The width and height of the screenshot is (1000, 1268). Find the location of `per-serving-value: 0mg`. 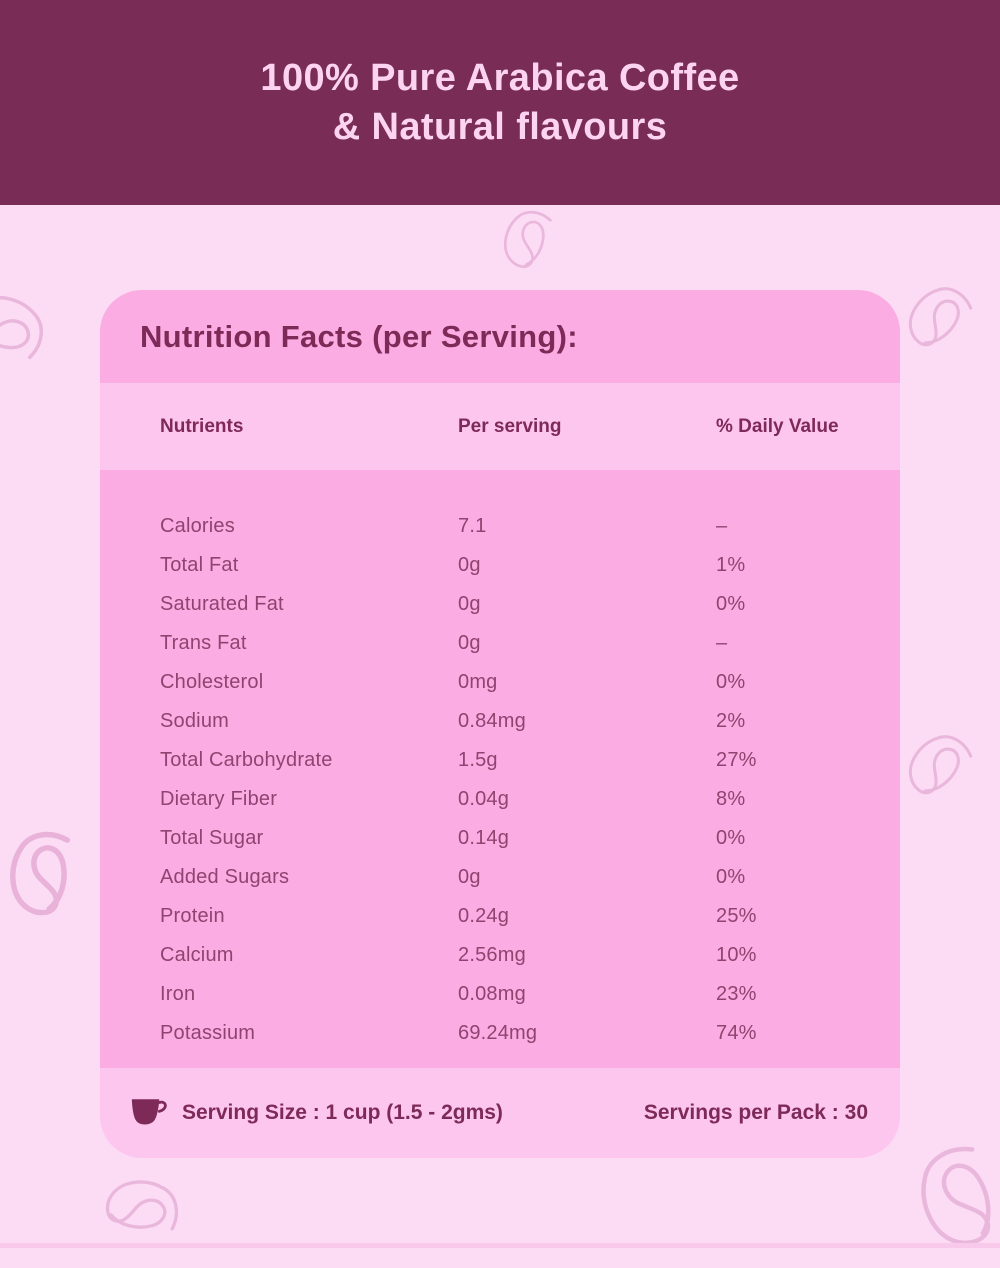

per-serving-value: 0mg is located at coordinates (478, 682).